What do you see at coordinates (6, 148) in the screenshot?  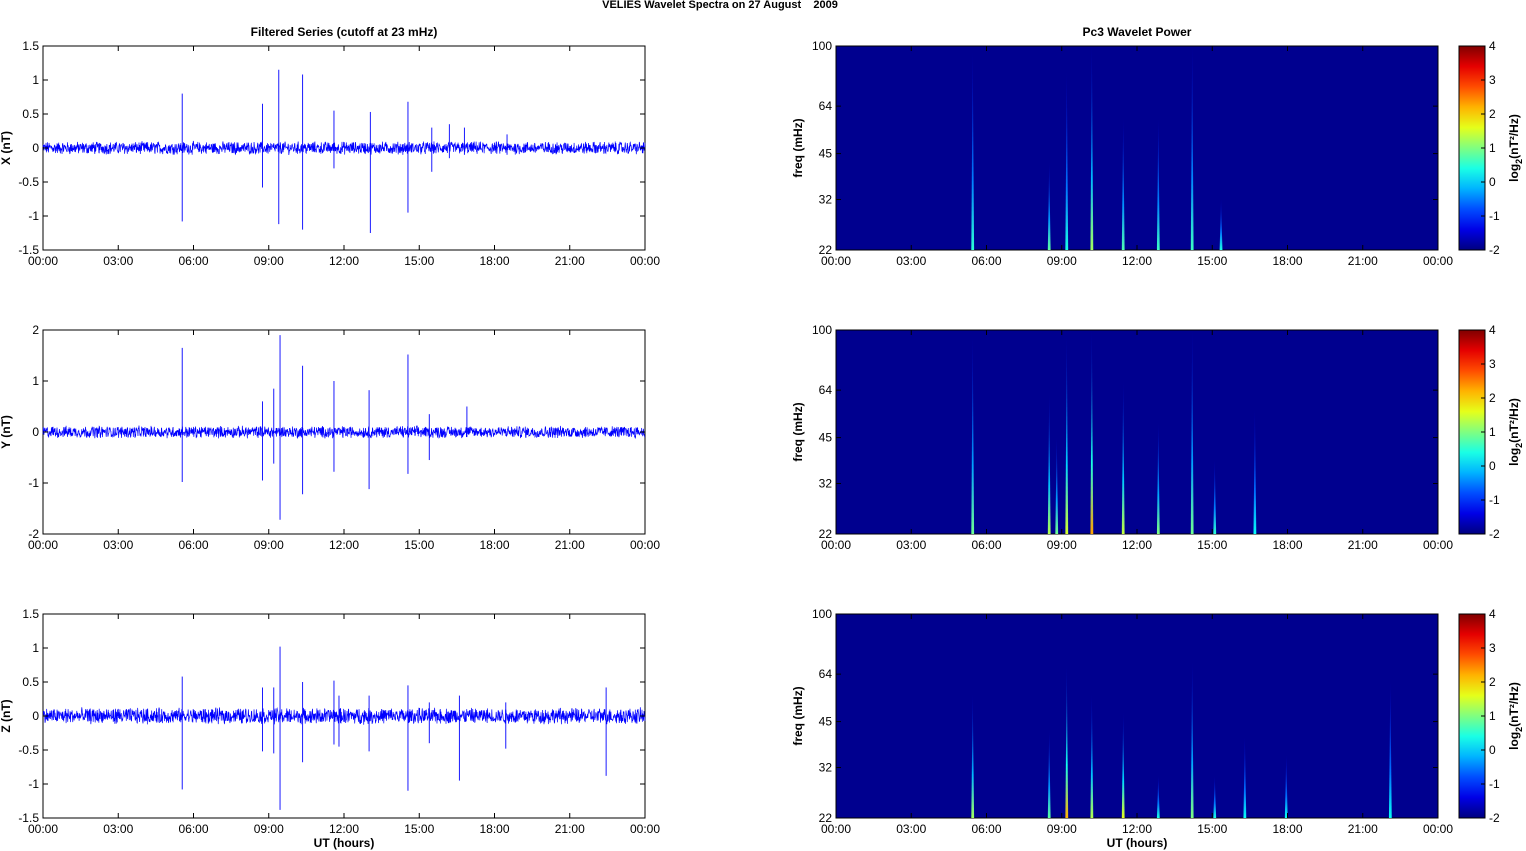 I see `y-axis-label: X (nT)` at bounding box center [6, 148].